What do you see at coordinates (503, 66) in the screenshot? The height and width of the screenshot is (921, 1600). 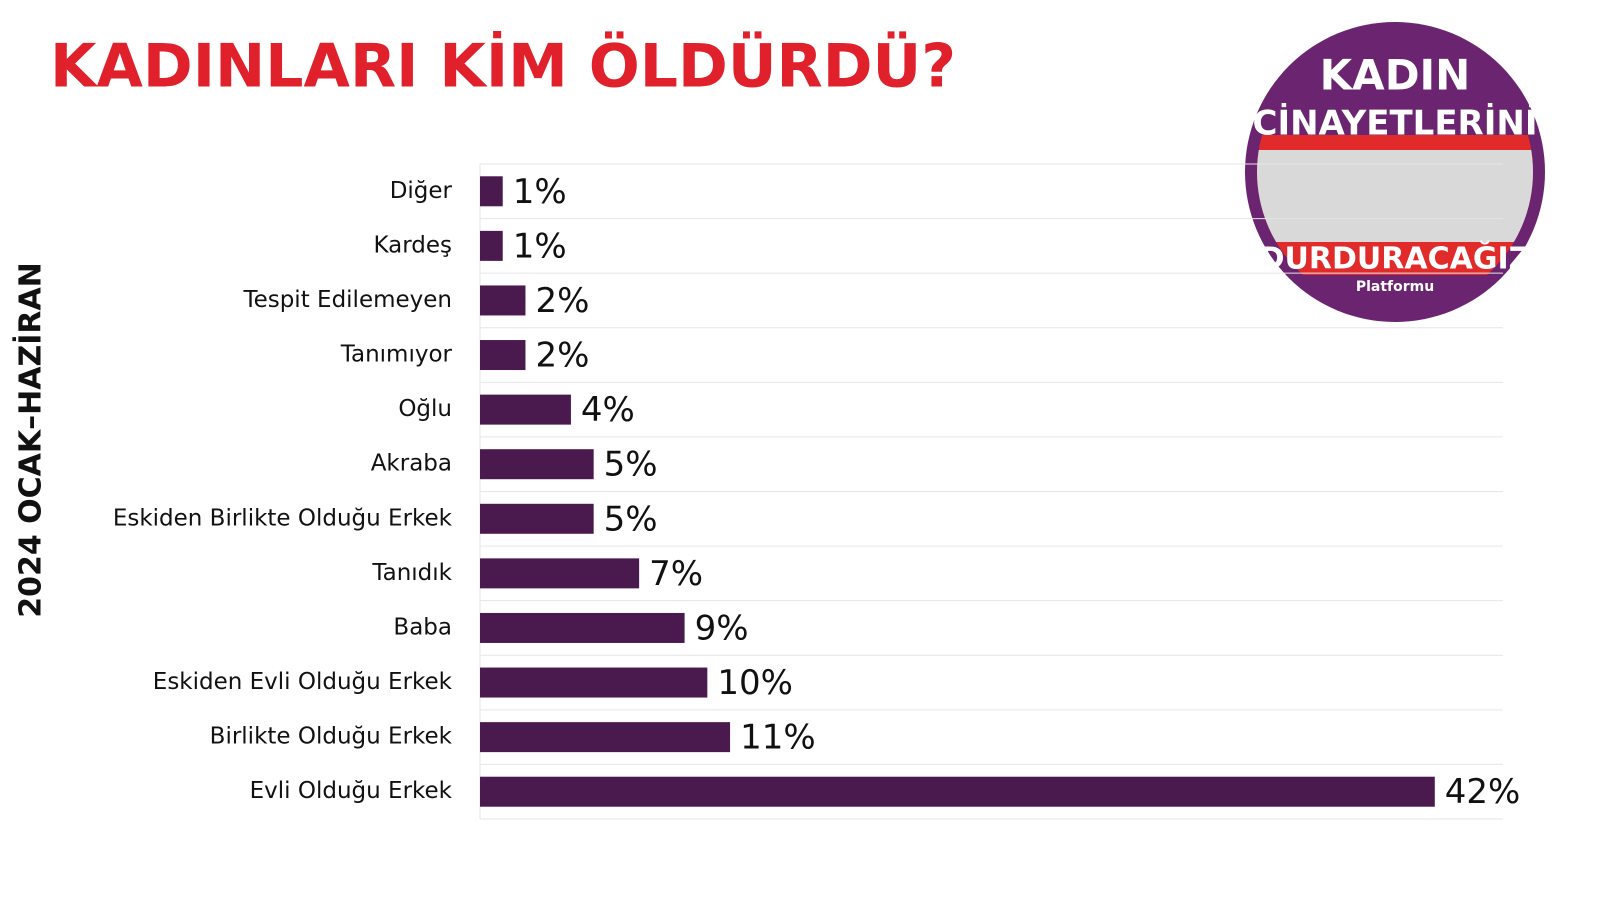 I see `chart-title: KADINLARI KİM ÖLDÜRDÜ?` at bounding box center [503, 66].